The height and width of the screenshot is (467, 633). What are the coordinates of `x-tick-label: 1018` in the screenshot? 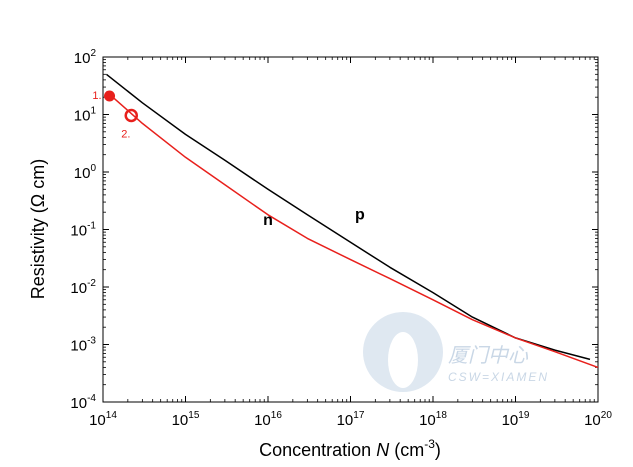 It's located at (433, 419).